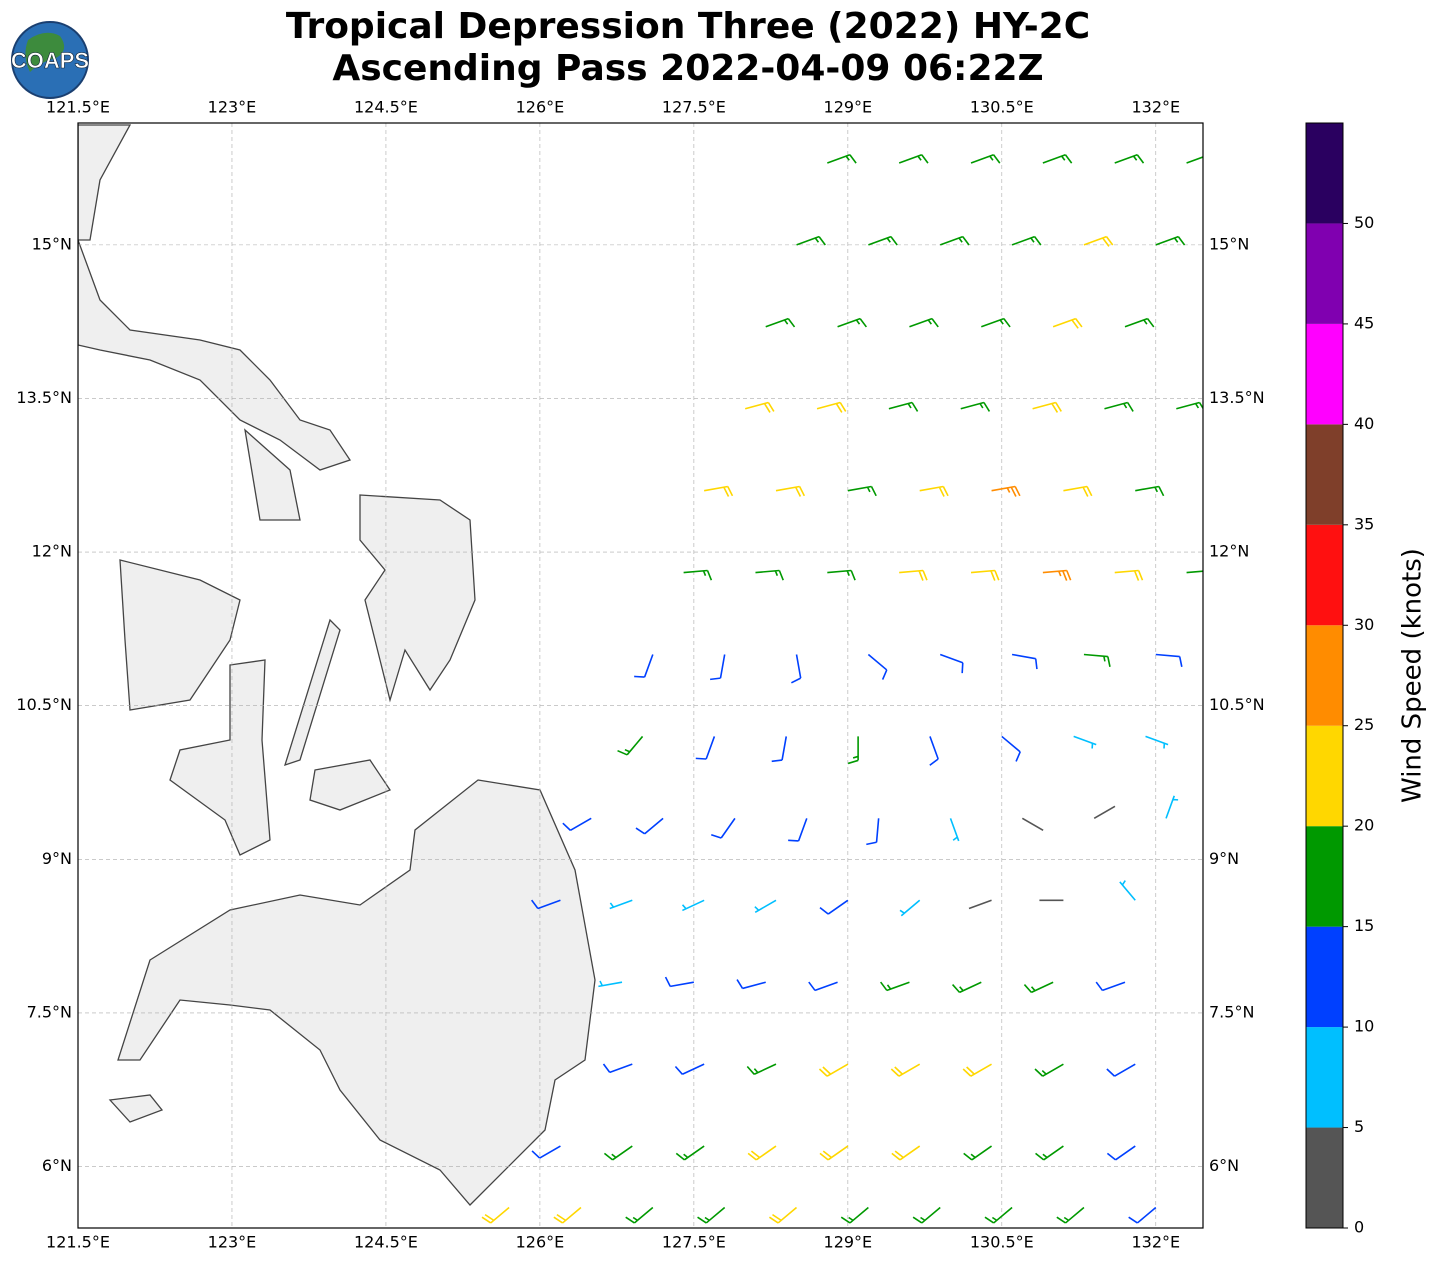 This screenshot has width=1443, height=1268. What do you see at coordinates (1364, 523) in the screenshot?
I see `colorbar-tick-label: 35` at bounding box center [1364, 523].